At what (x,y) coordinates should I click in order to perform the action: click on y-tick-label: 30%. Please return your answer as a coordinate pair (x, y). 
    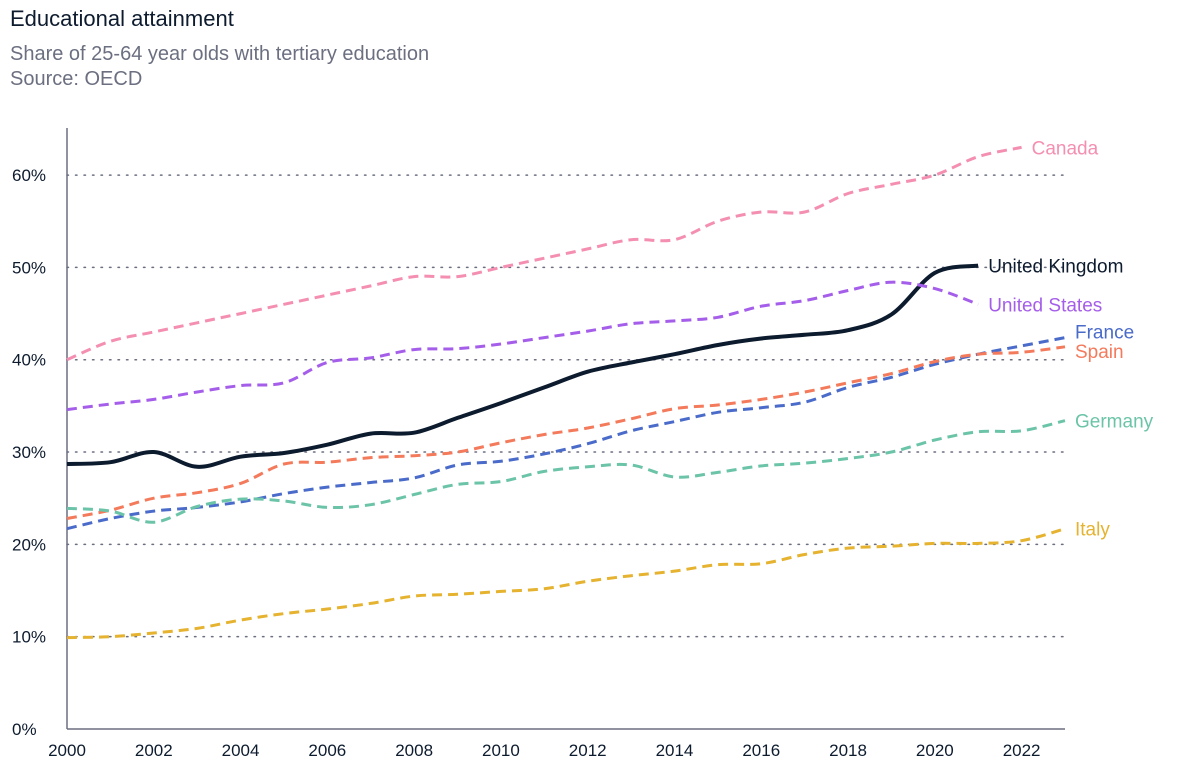
    Looking at the image, I should click on (29, 452).